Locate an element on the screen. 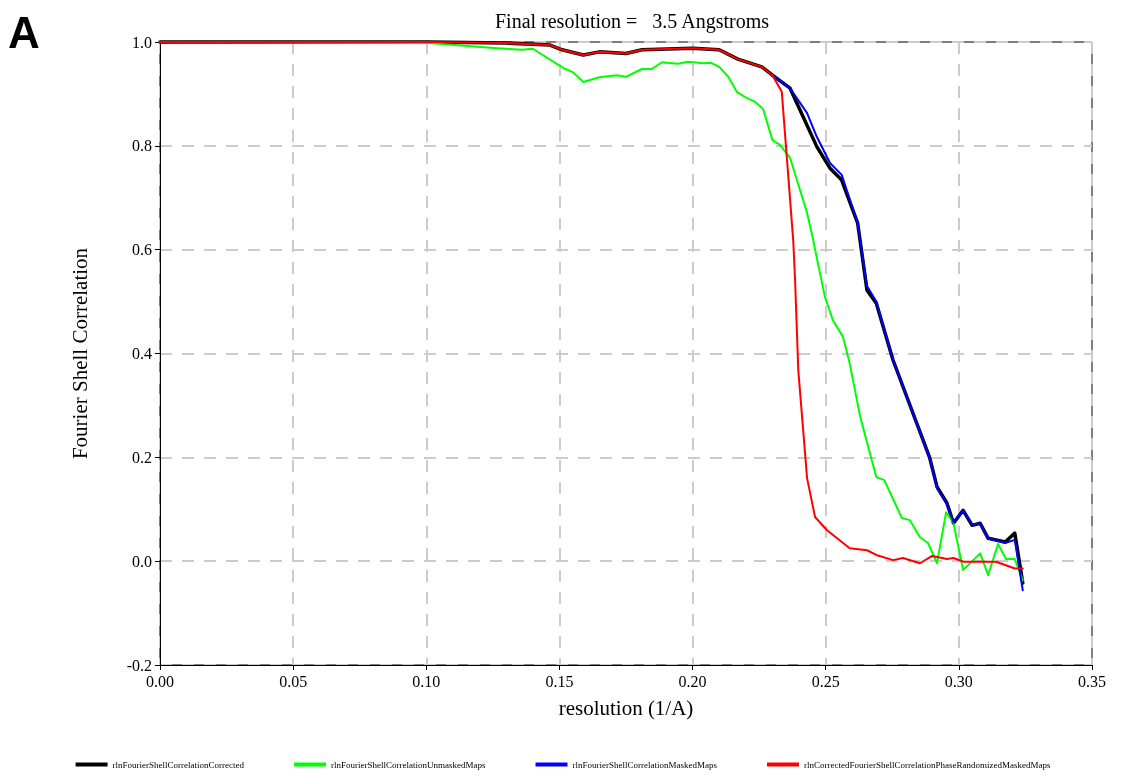  x-tick-label: 0.25 is located at coordinates (825, 681).